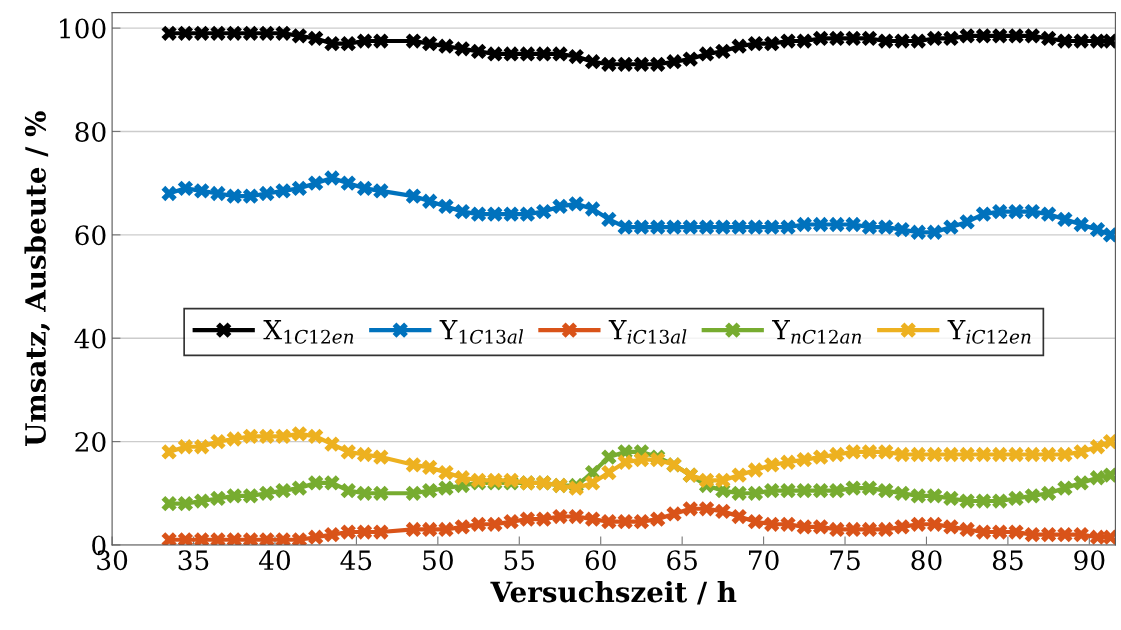 The height and width of the screenshot is (630, 1121). Describe the element at coordinates (193, 560) in the screenshot. I see `x-tick-label: 35` at that location.